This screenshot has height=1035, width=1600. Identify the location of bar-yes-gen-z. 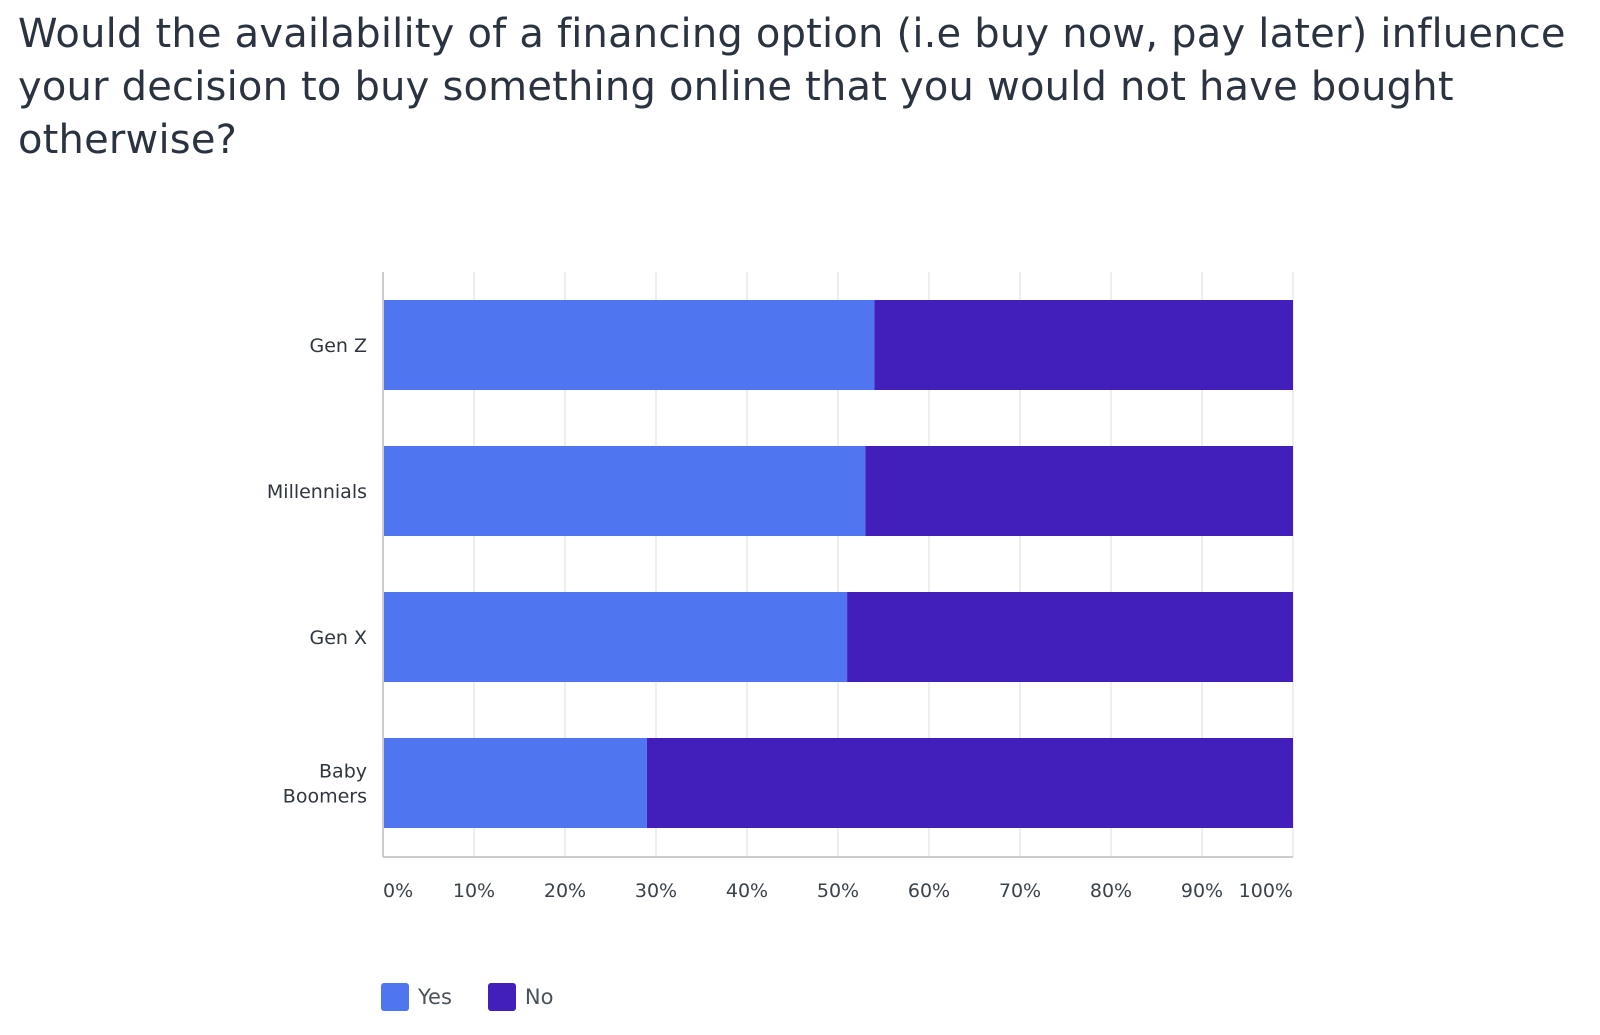
(629, 345).